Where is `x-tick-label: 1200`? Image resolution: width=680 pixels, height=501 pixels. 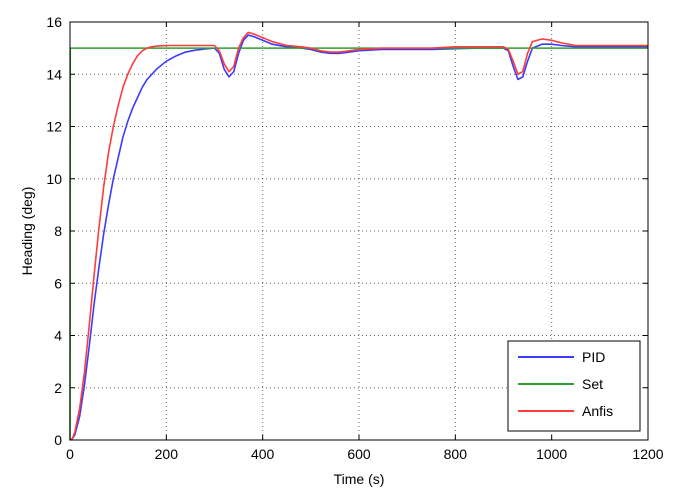 x-tick-label: 1200 is located at coordinates (647, 454).